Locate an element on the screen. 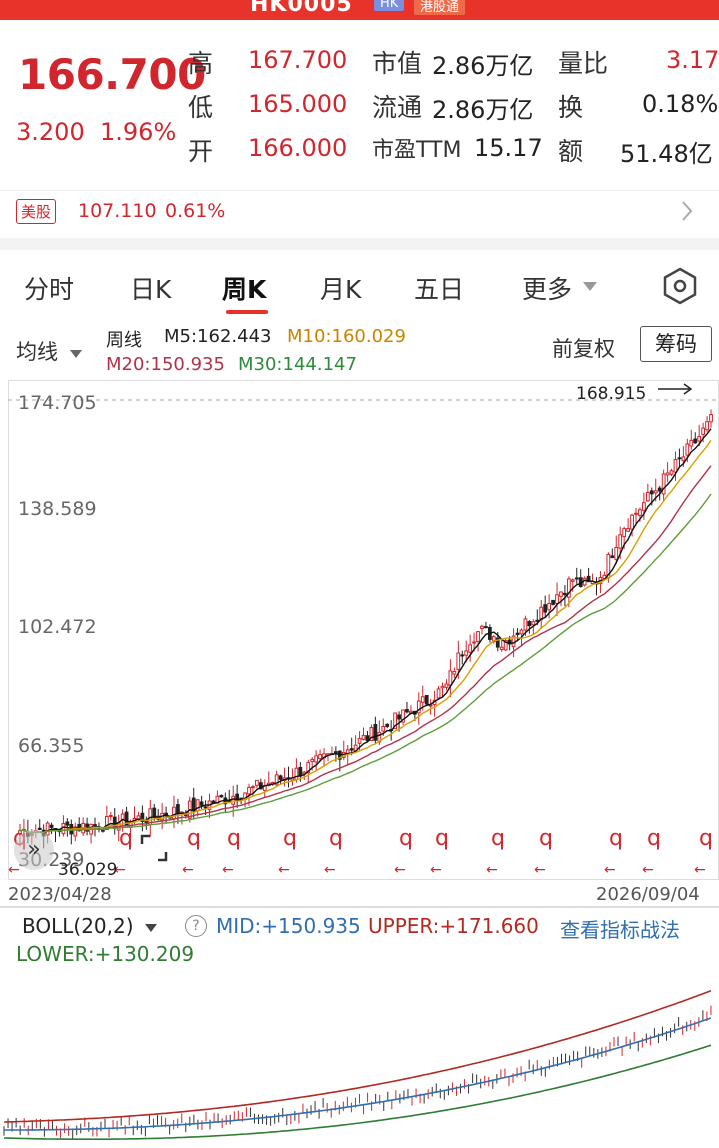 The image size is (719, 1148). y-tick-2: 138.589 is located at coordinates (57, 509).